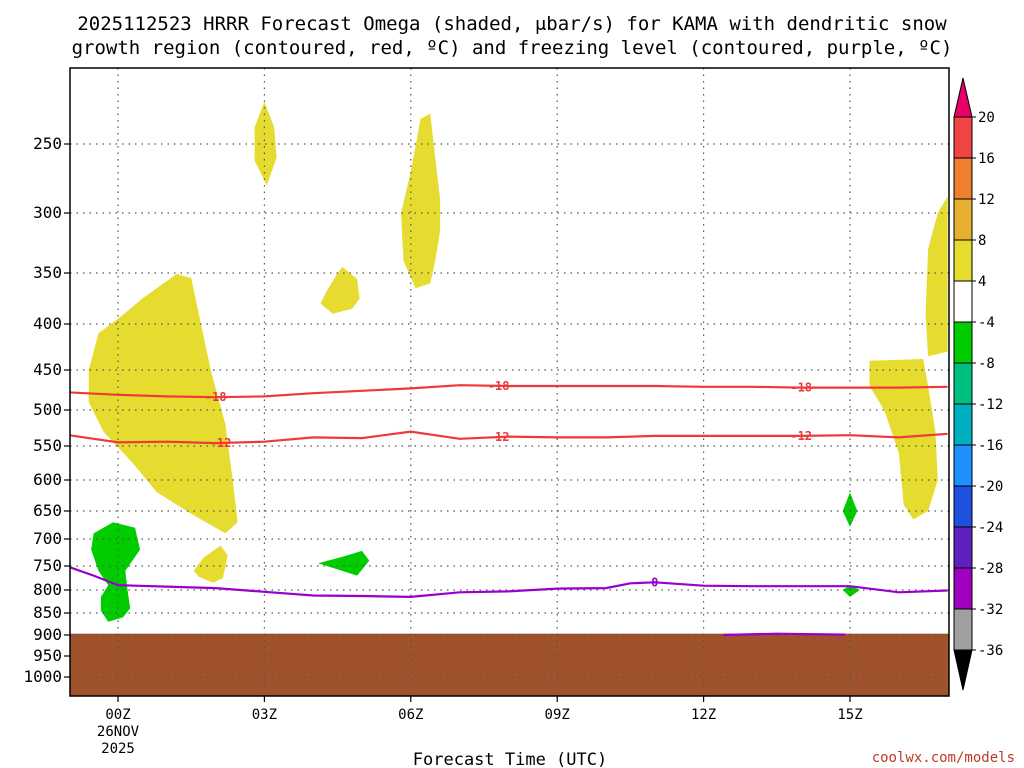 This screenshot has width=1024, height=768. What do you see at coordinates (47, 143) in the screenshot?
I see `y-tick-label: 250` at bounding box center [47, 143].